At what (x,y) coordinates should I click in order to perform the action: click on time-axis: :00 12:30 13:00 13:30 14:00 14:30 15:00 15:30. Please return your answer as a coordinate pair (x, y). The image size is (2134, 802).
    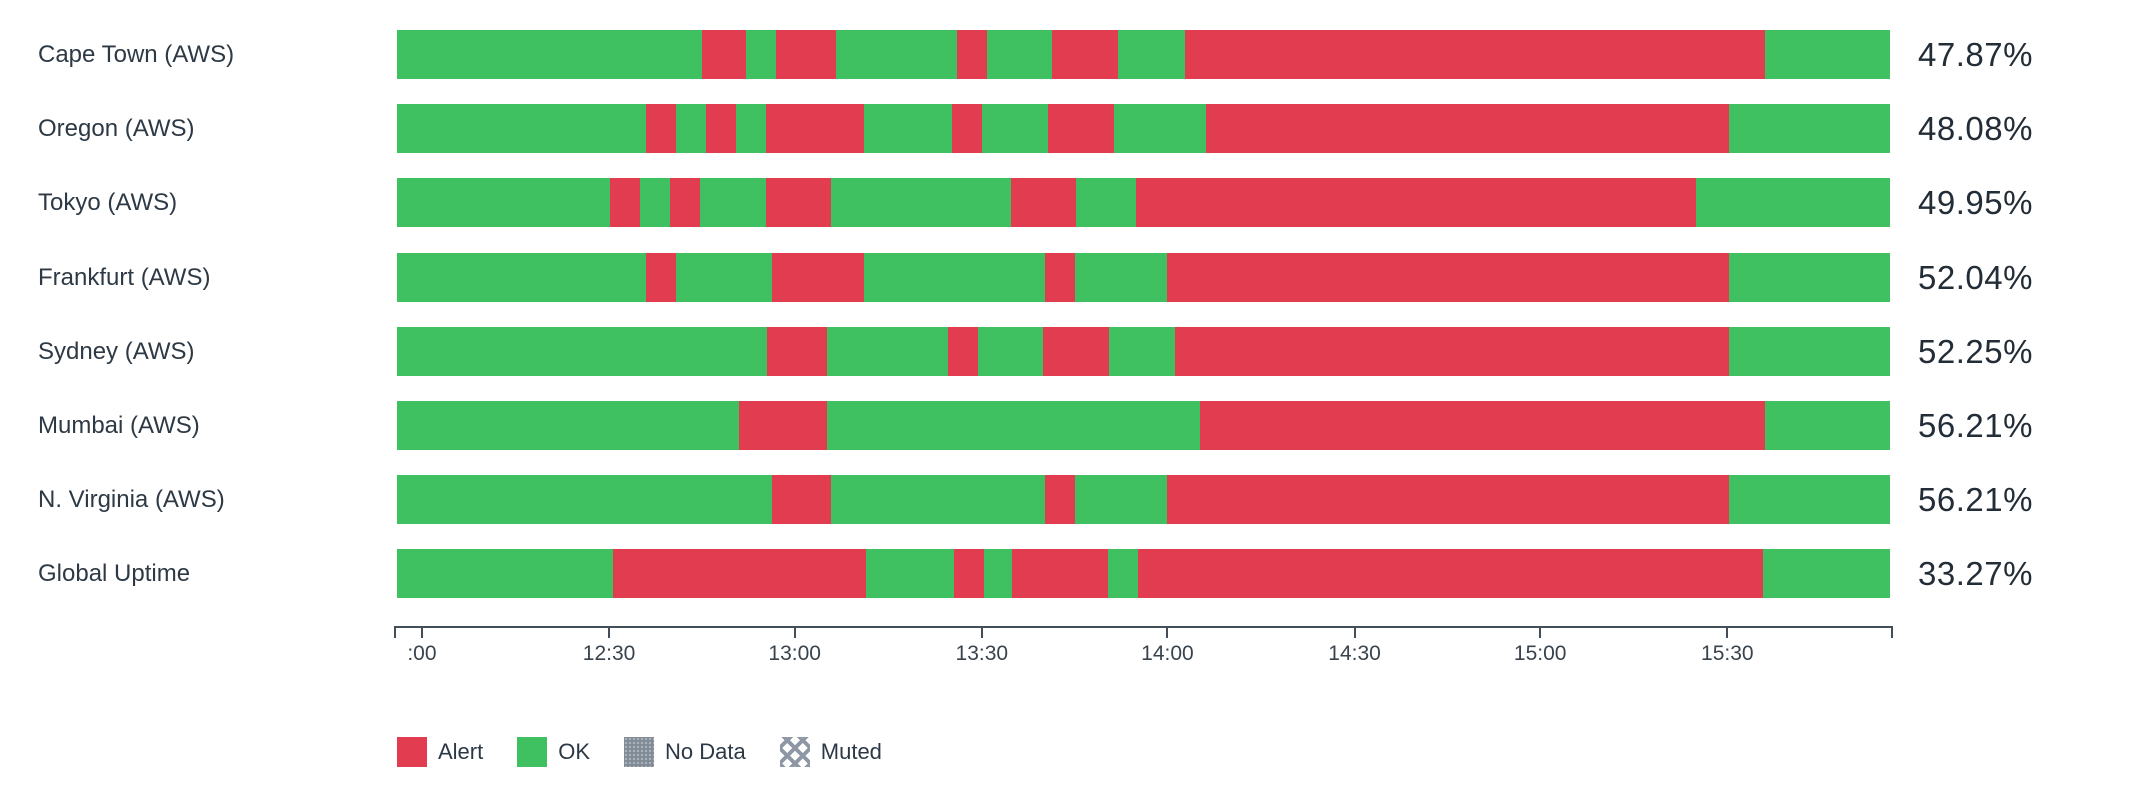
    Looking at the image, I should click on (1143, 647).